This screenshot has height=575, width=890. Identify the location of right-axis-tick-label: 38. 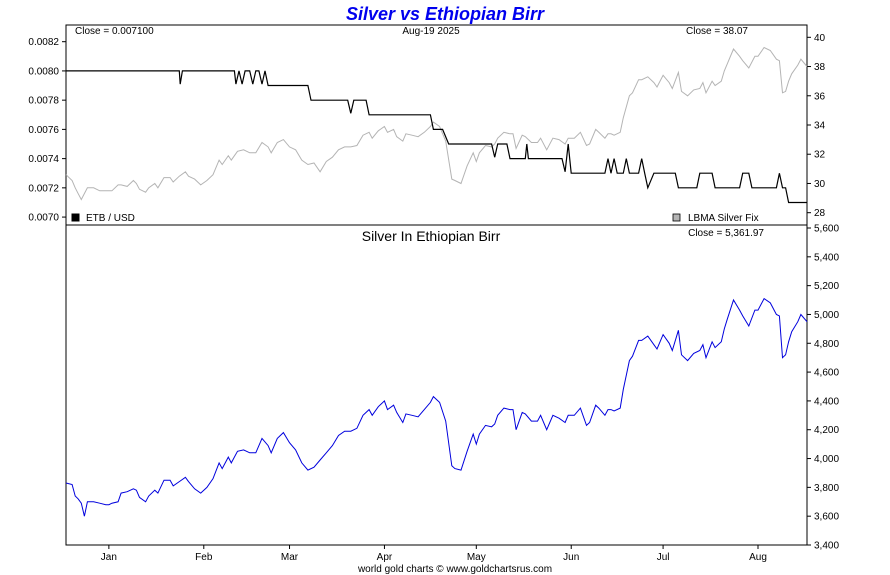
(820, 67).